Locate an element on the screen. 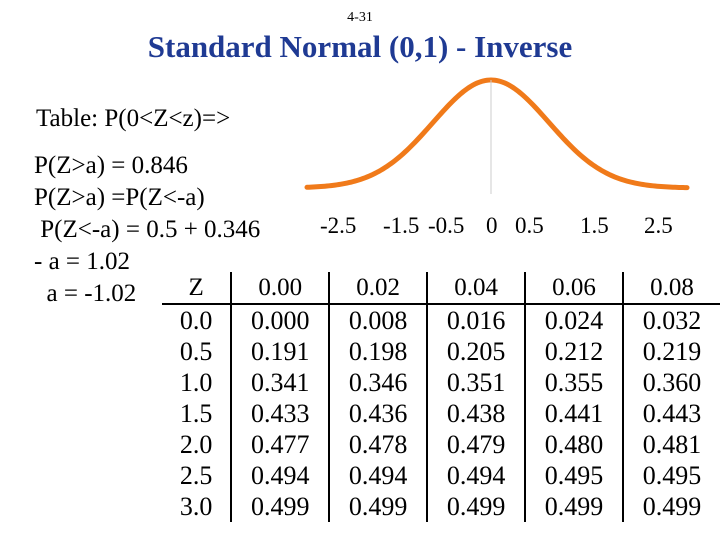 The image size is (720, 540). probability-cell: 0.436 is located at coordinates (379, 413).